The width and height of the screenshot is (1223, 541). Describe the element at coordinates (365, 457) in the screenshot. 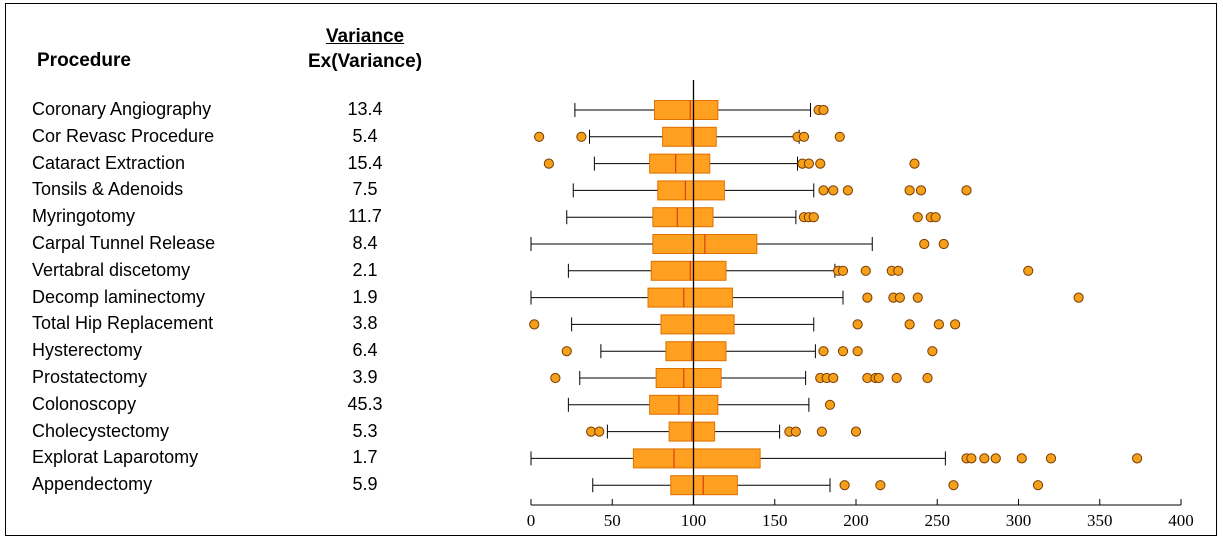

I see `variance-value: 1.7` at that location.